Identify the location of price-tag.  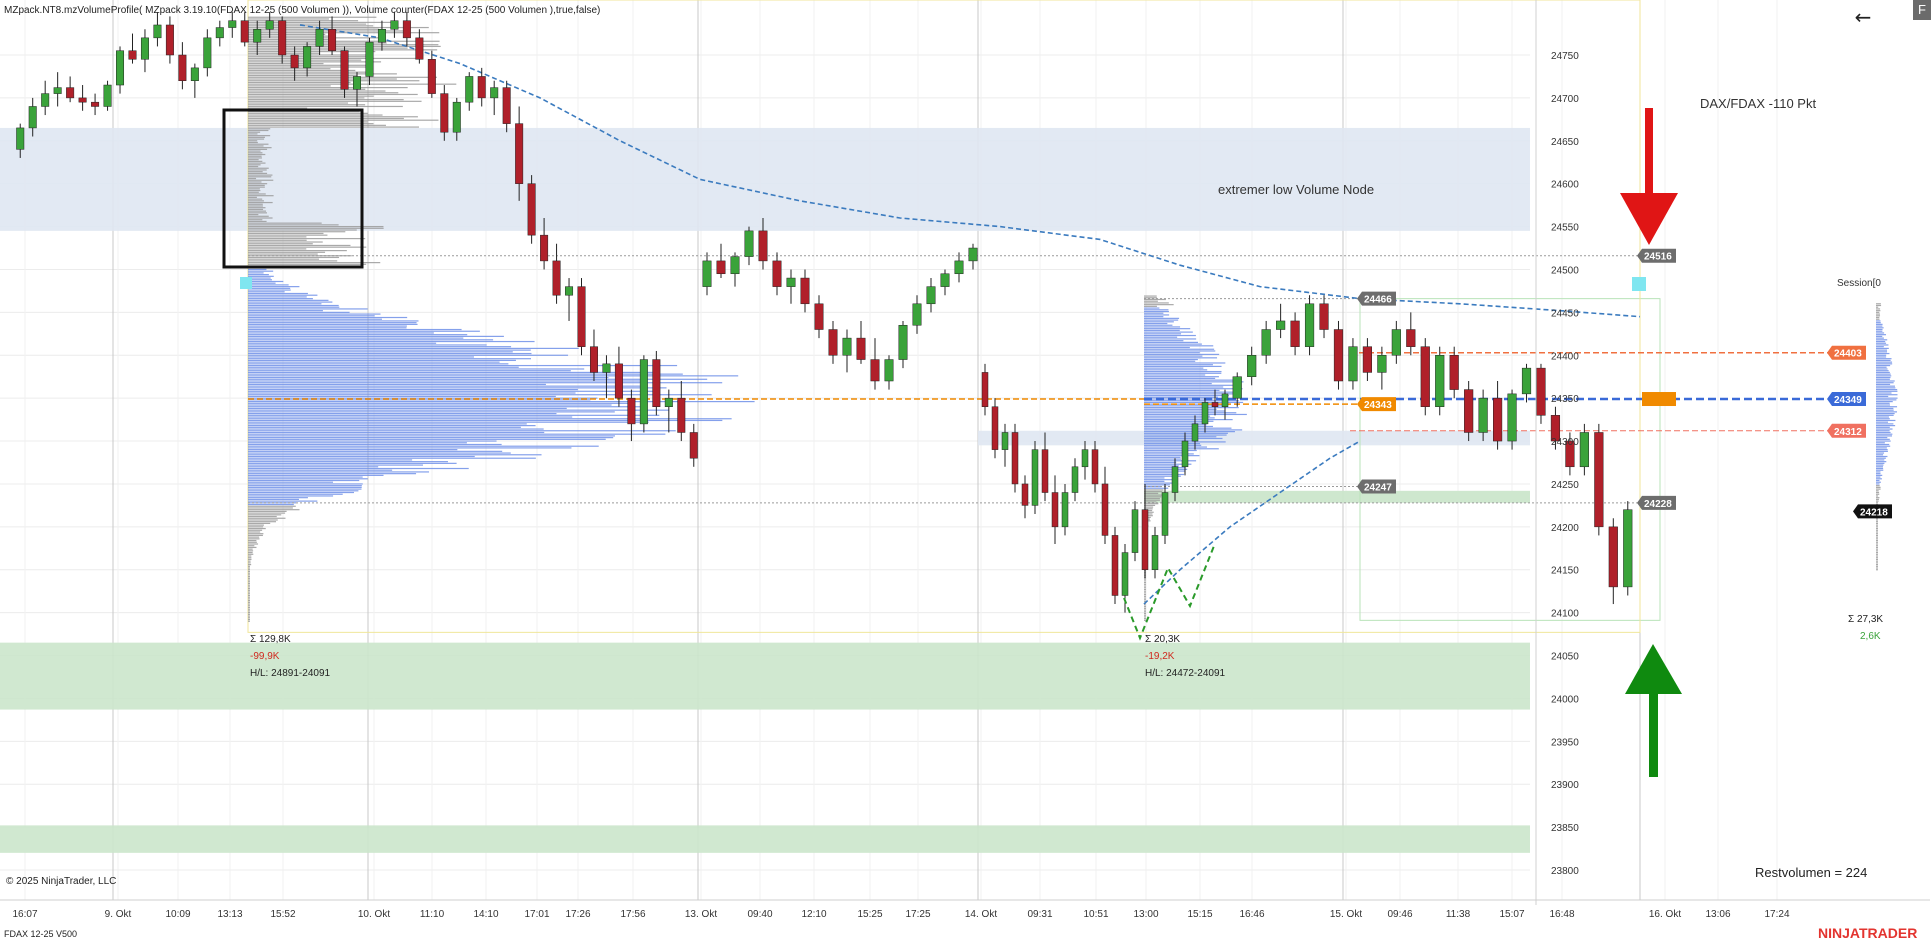
(1656, 502).